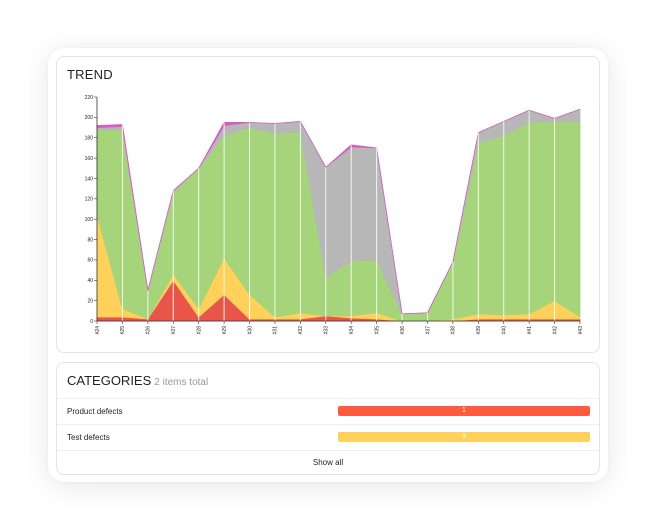 This screenshot has height=531, width=656. I want to click on x-tick-label: #38, so click(454, 330).